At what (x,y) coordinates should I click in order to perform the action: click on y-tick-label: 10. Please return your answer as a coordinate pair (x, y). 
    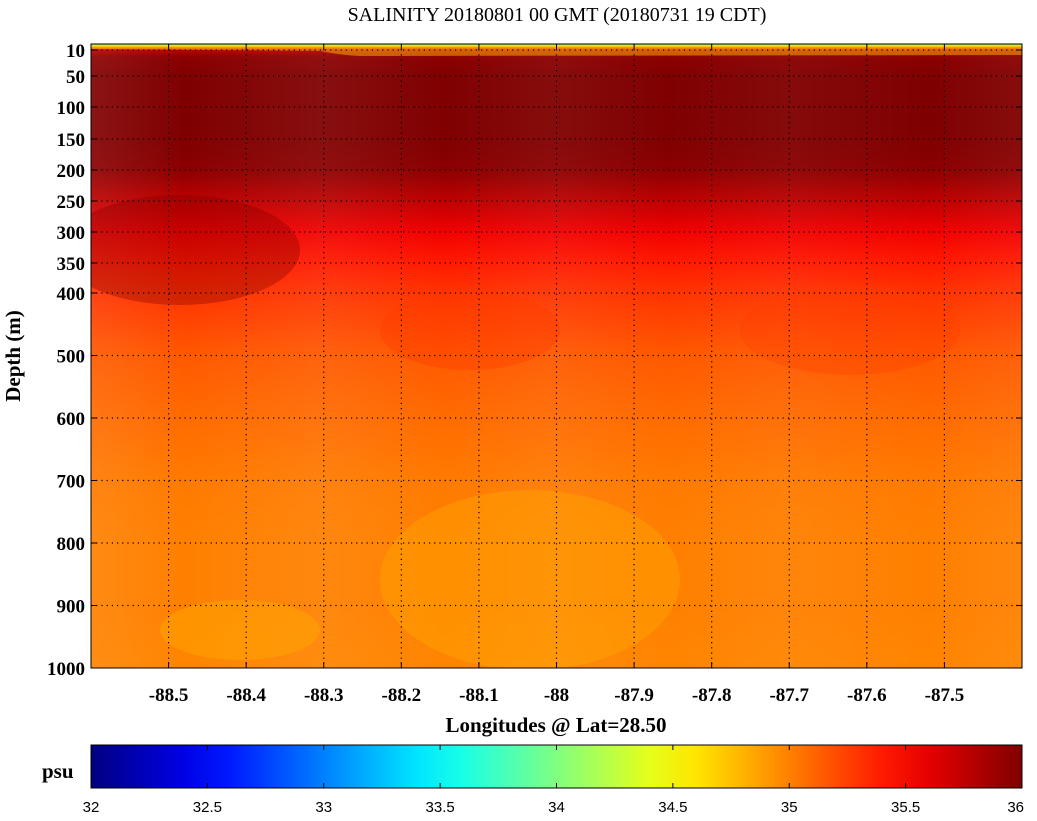
    Looking at the image, I should click on (75, 51).